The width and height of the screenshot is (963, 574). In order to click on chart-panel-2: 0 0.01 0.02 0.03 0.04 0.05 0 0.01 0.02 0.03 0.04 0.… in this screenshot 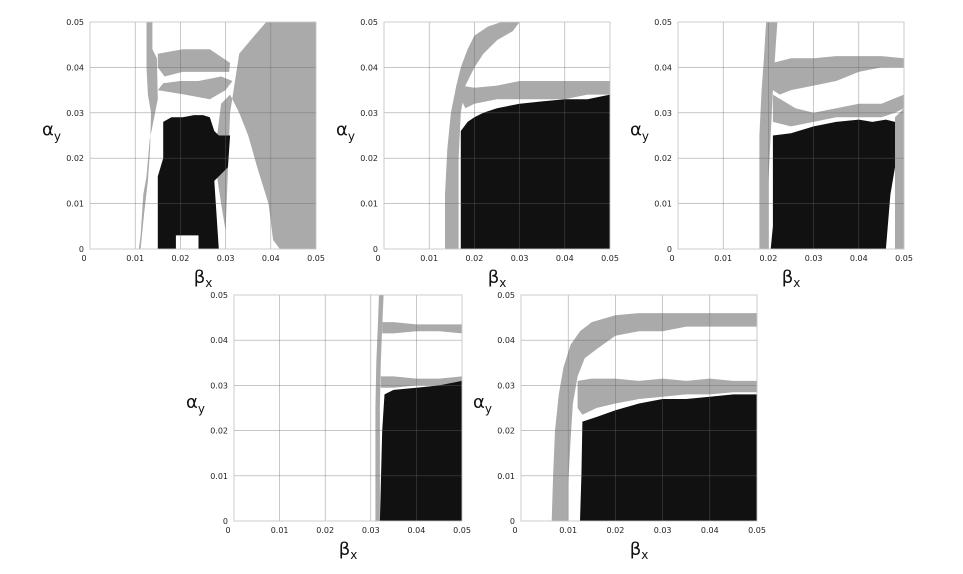, I will do `click(477, 154)`.